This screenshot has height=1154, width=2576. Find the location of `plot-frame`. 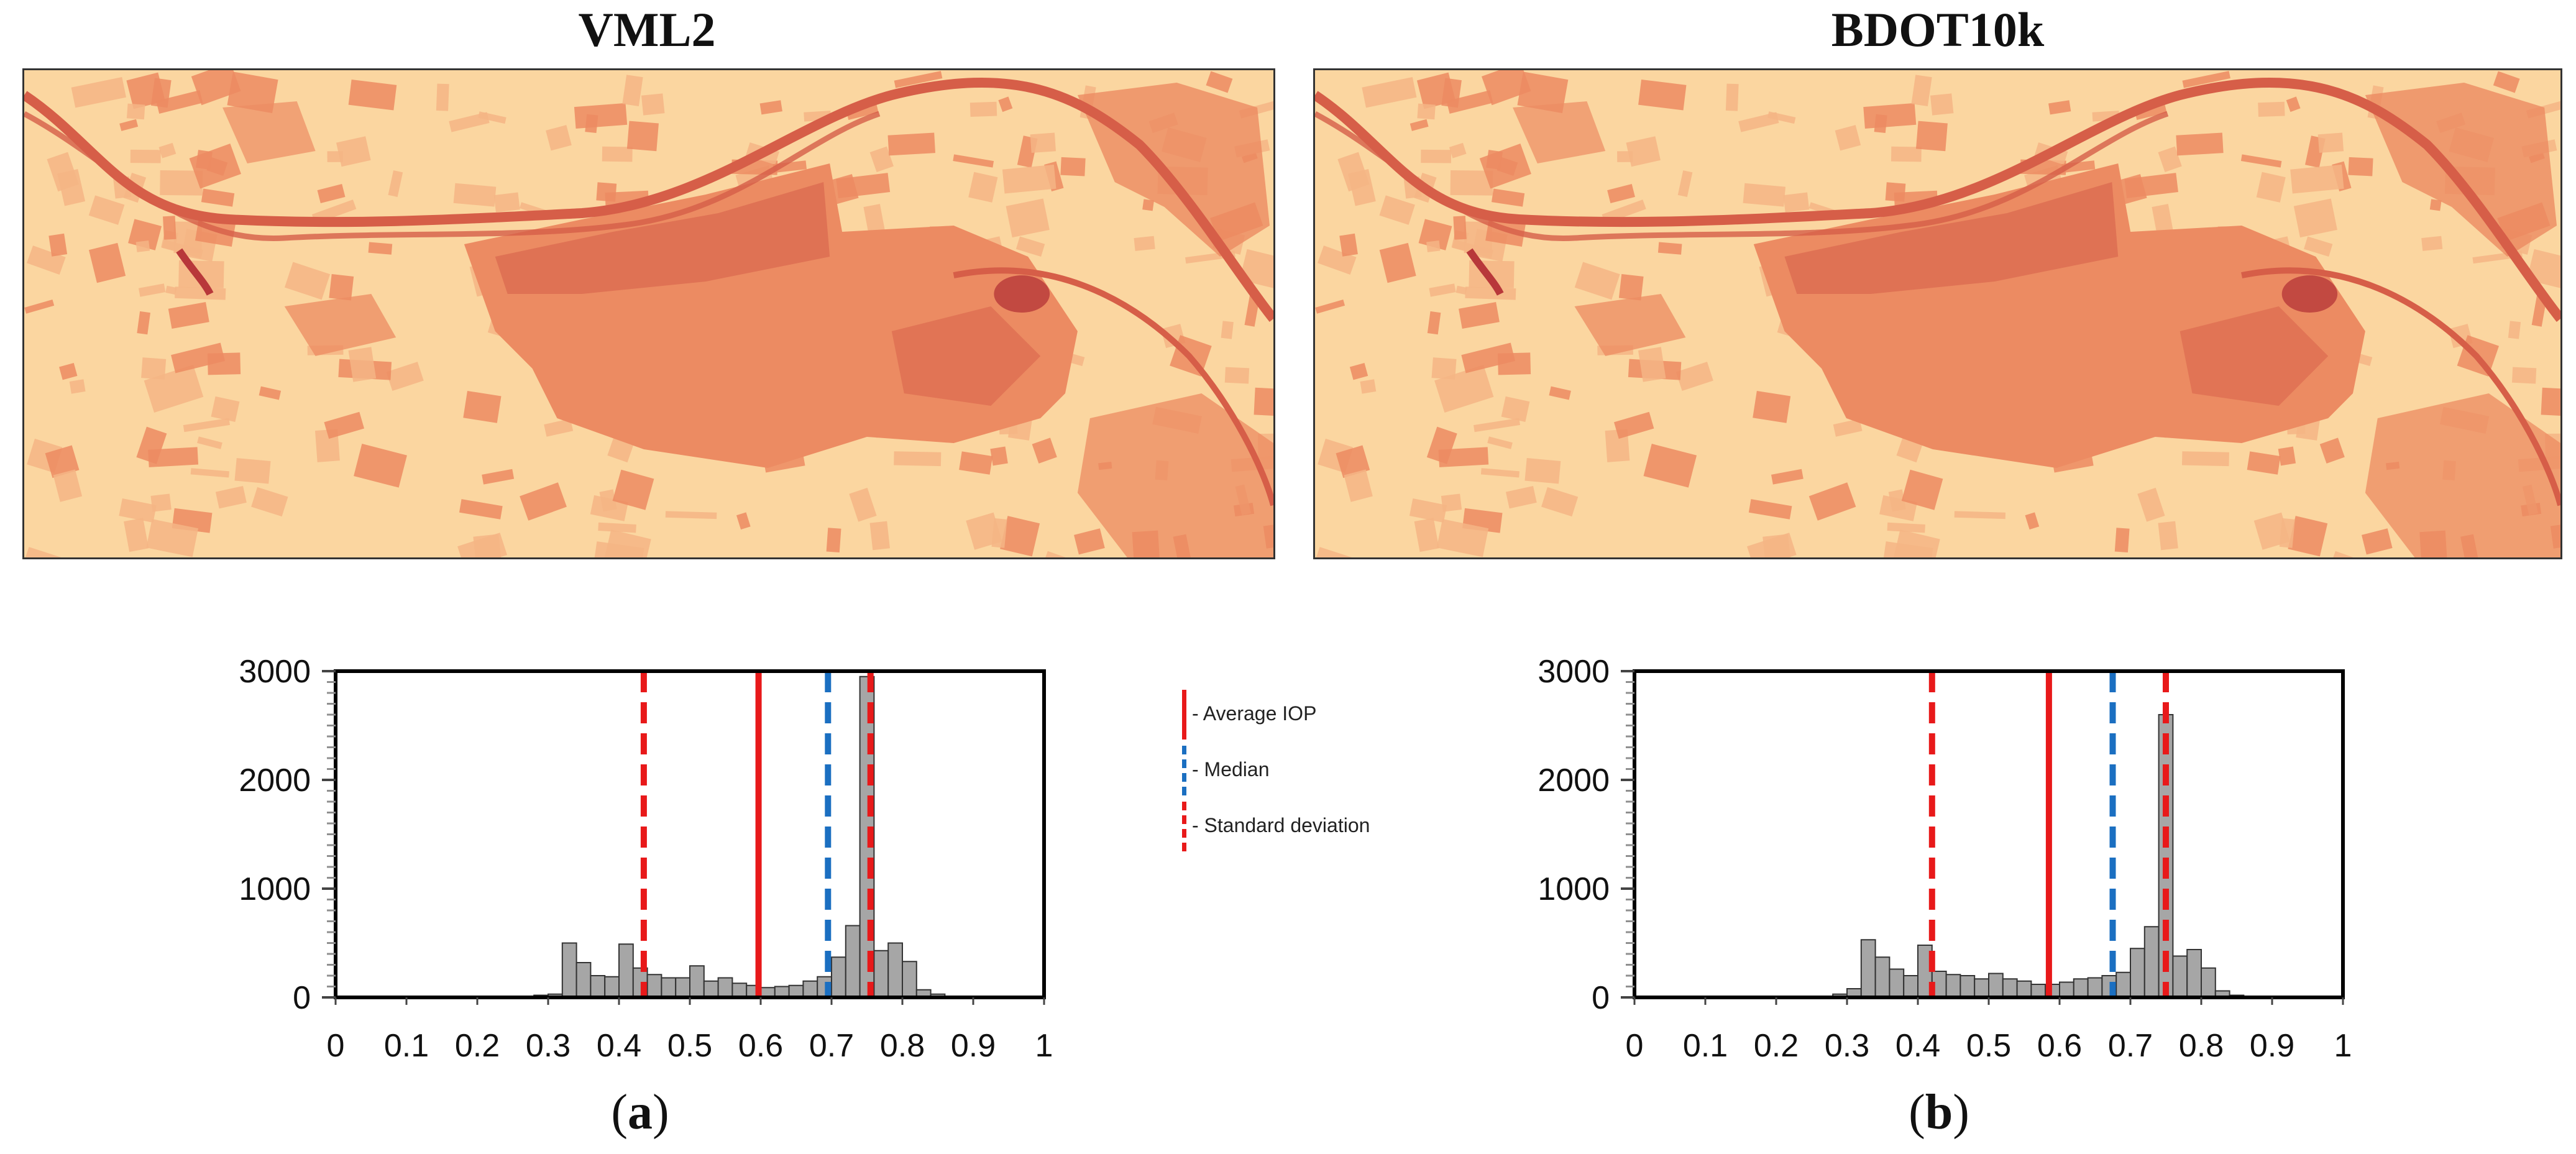

plot-frame is located at coordinates (1989, 834).